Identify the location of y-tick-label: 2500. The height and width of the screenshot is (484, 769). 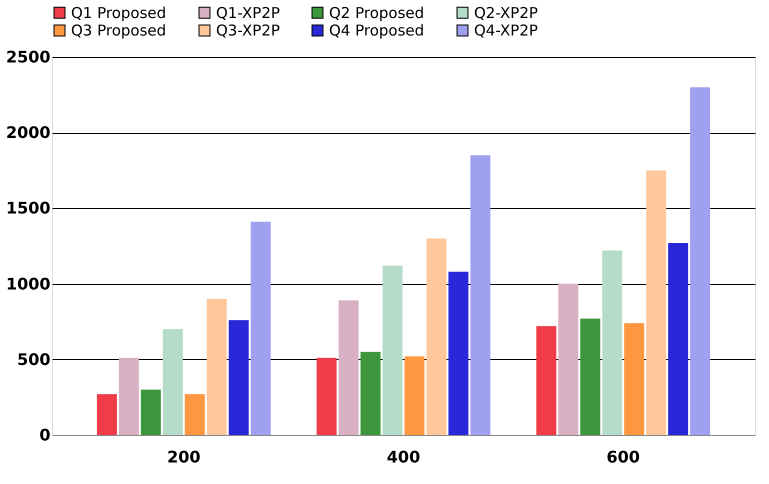
(28, 57).